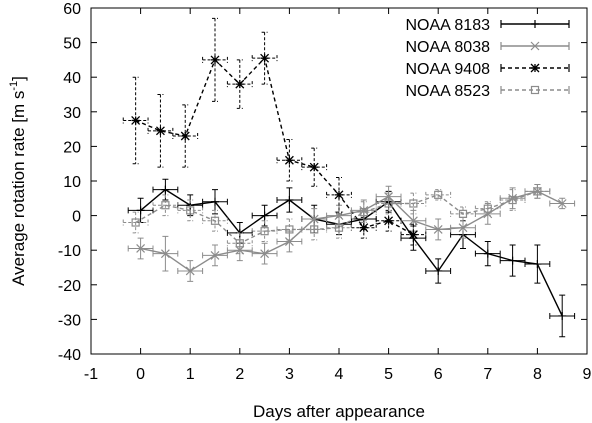 The height and width of the screenshot is (423, 592). What do you see at coordinates (69, 251) in the screenshot?
I see `y-tick-label: -10` at bounding box center [69, 251].